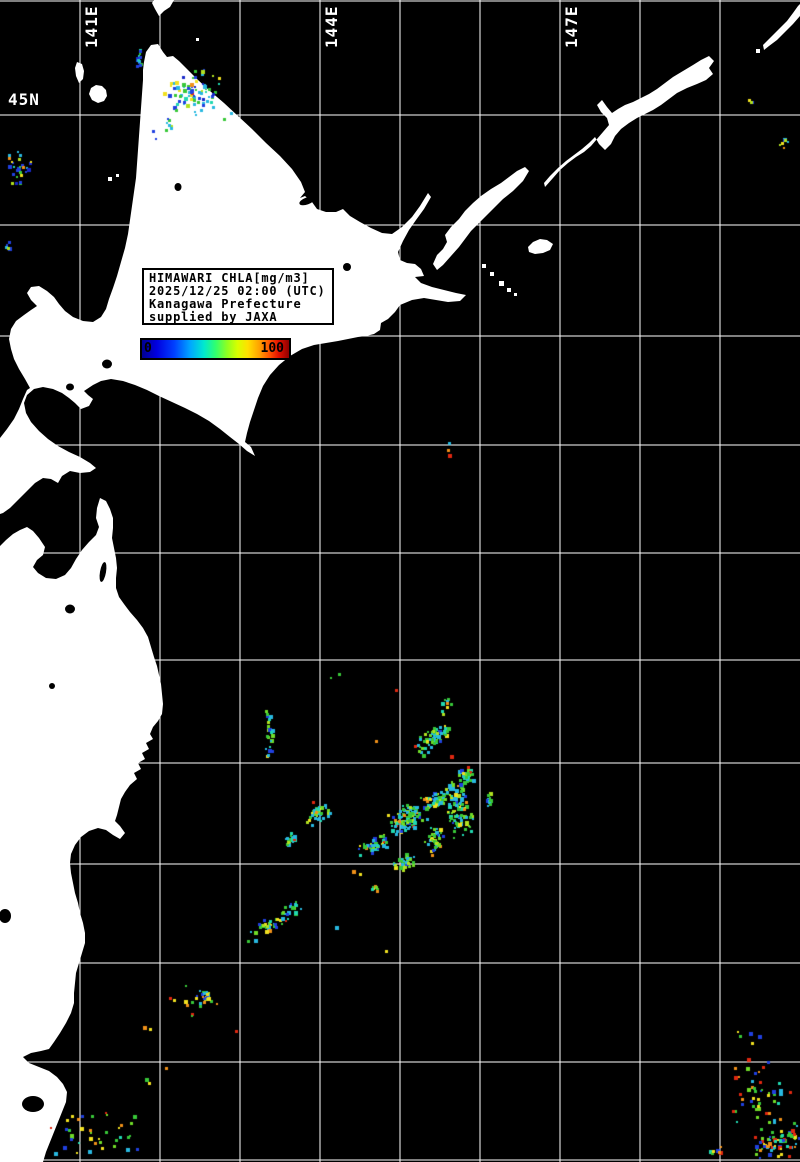 The width and height of the screenshot is (800, 1162). I want to click on info-box-line: 2025/12/25 02:00 (UTC), so click(237, 291).